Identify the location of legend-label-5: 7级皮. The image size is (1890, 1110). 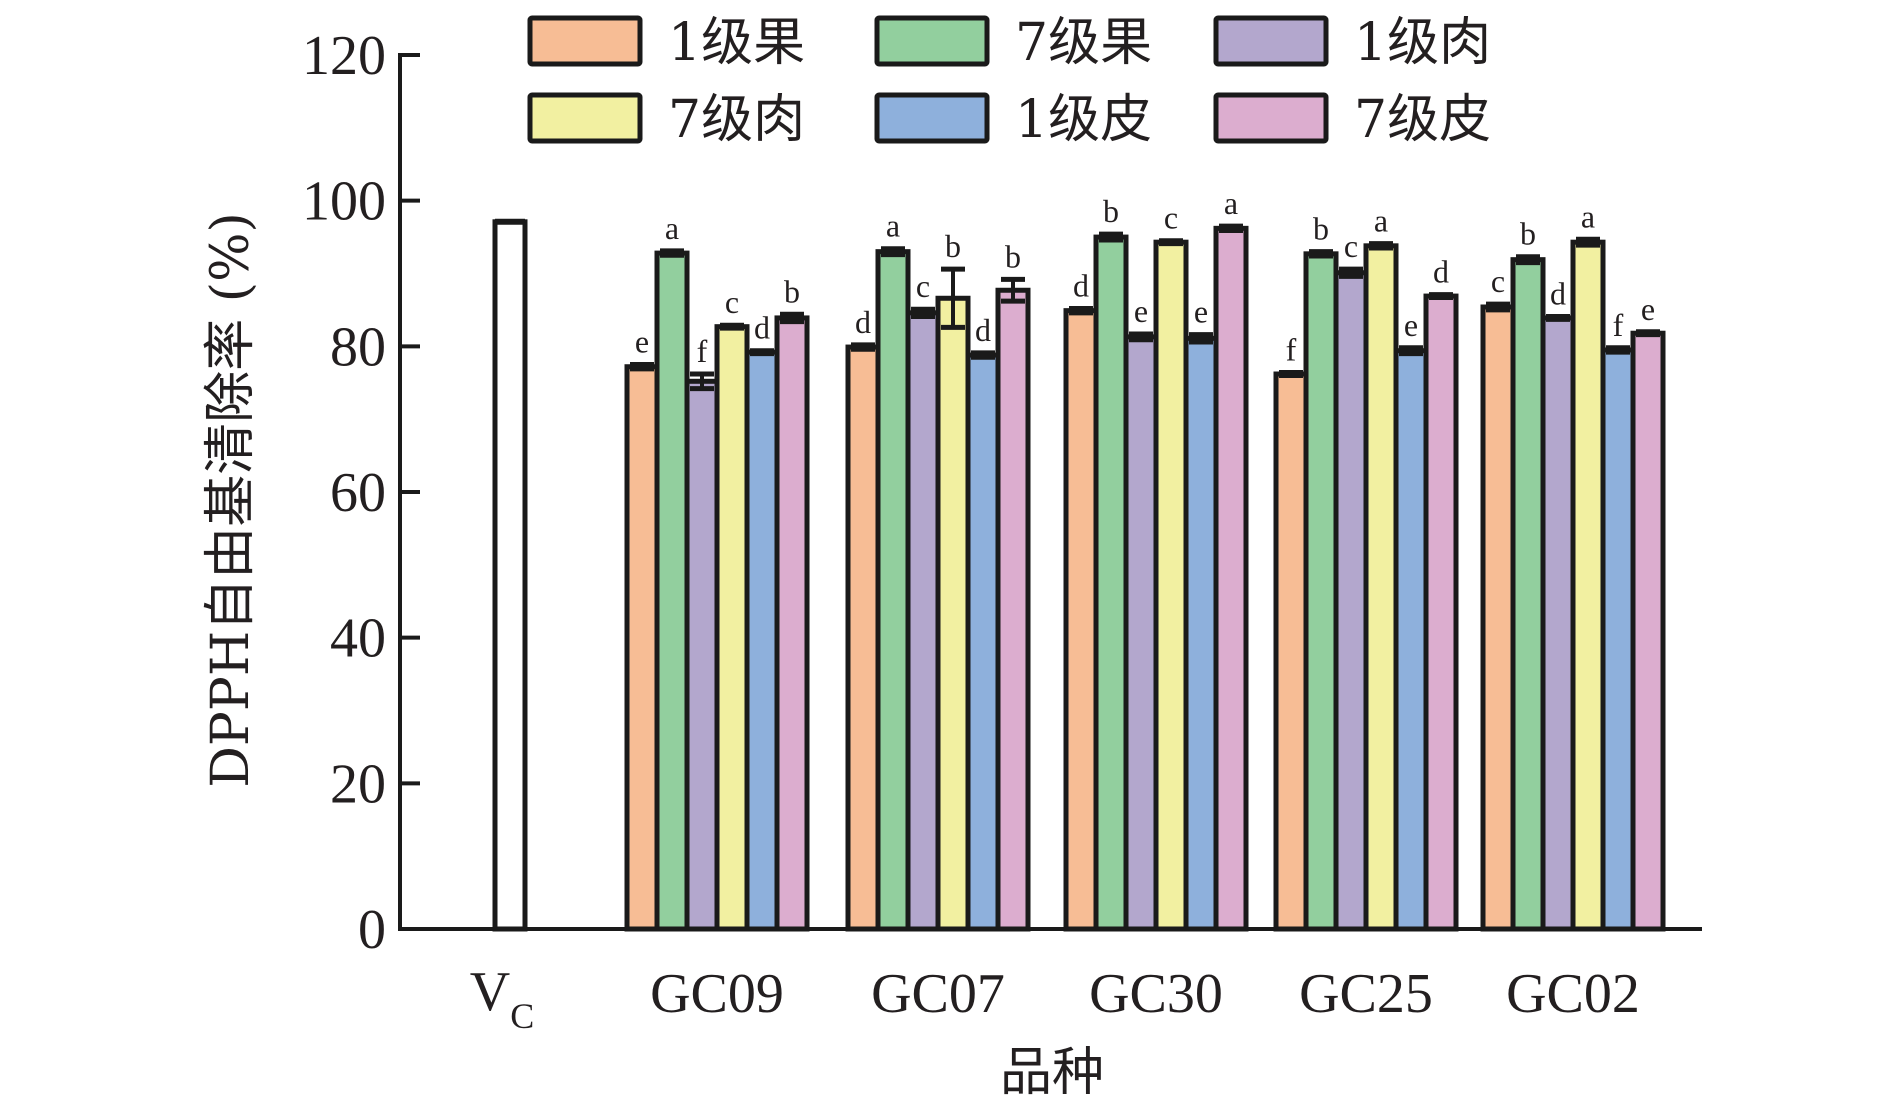
(1422, 120).